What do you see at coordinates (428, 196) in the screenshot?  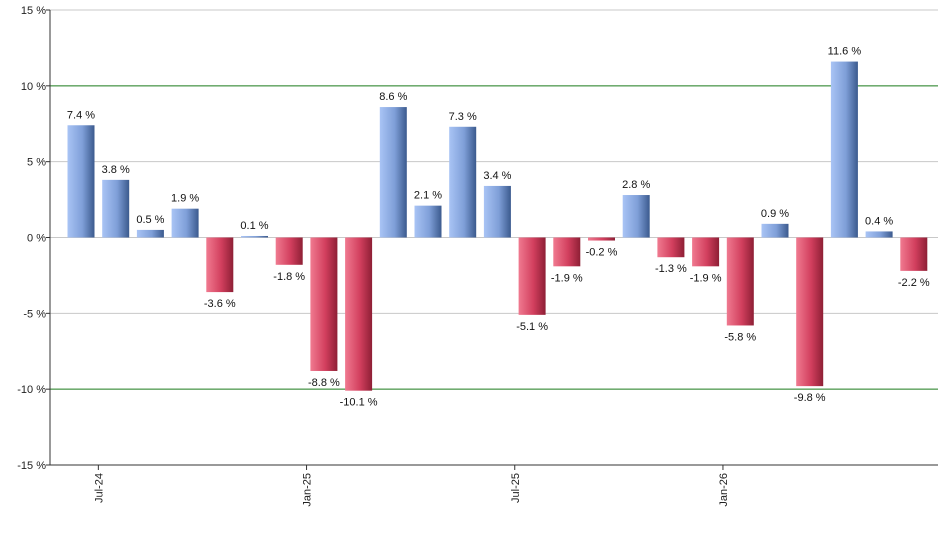 I see `bar-data-label: 2.1 %` at bounding box center [428, 196].